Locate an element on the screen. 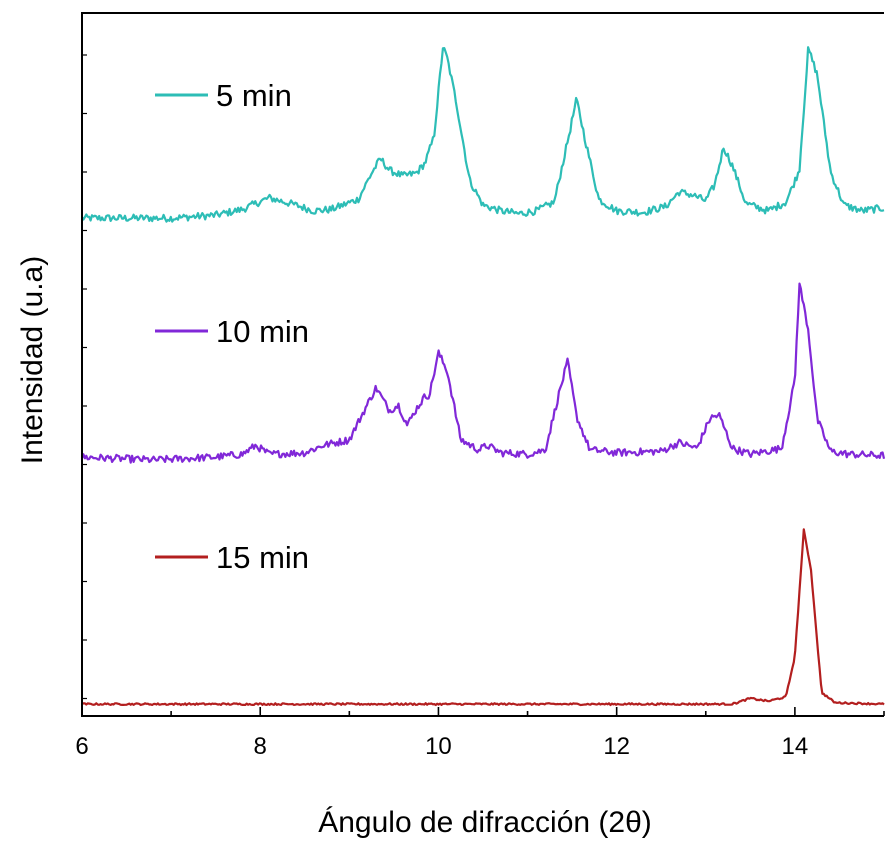 The image size is (886, 842). x-tick-label: 10 is located at coordinates (438, 746).